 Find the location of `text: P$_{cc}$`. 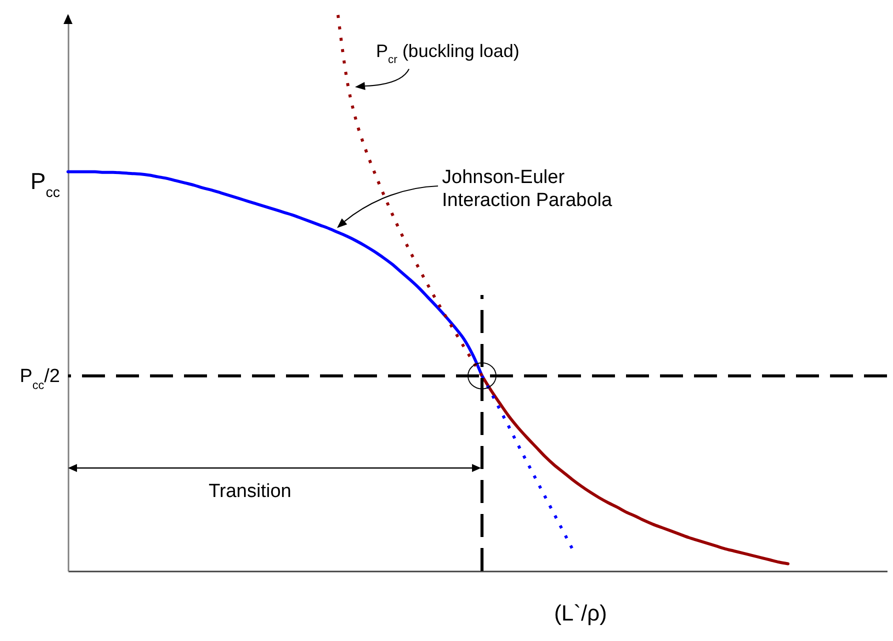

text: P$_{cc}$ is located at coordinates (45, 184).